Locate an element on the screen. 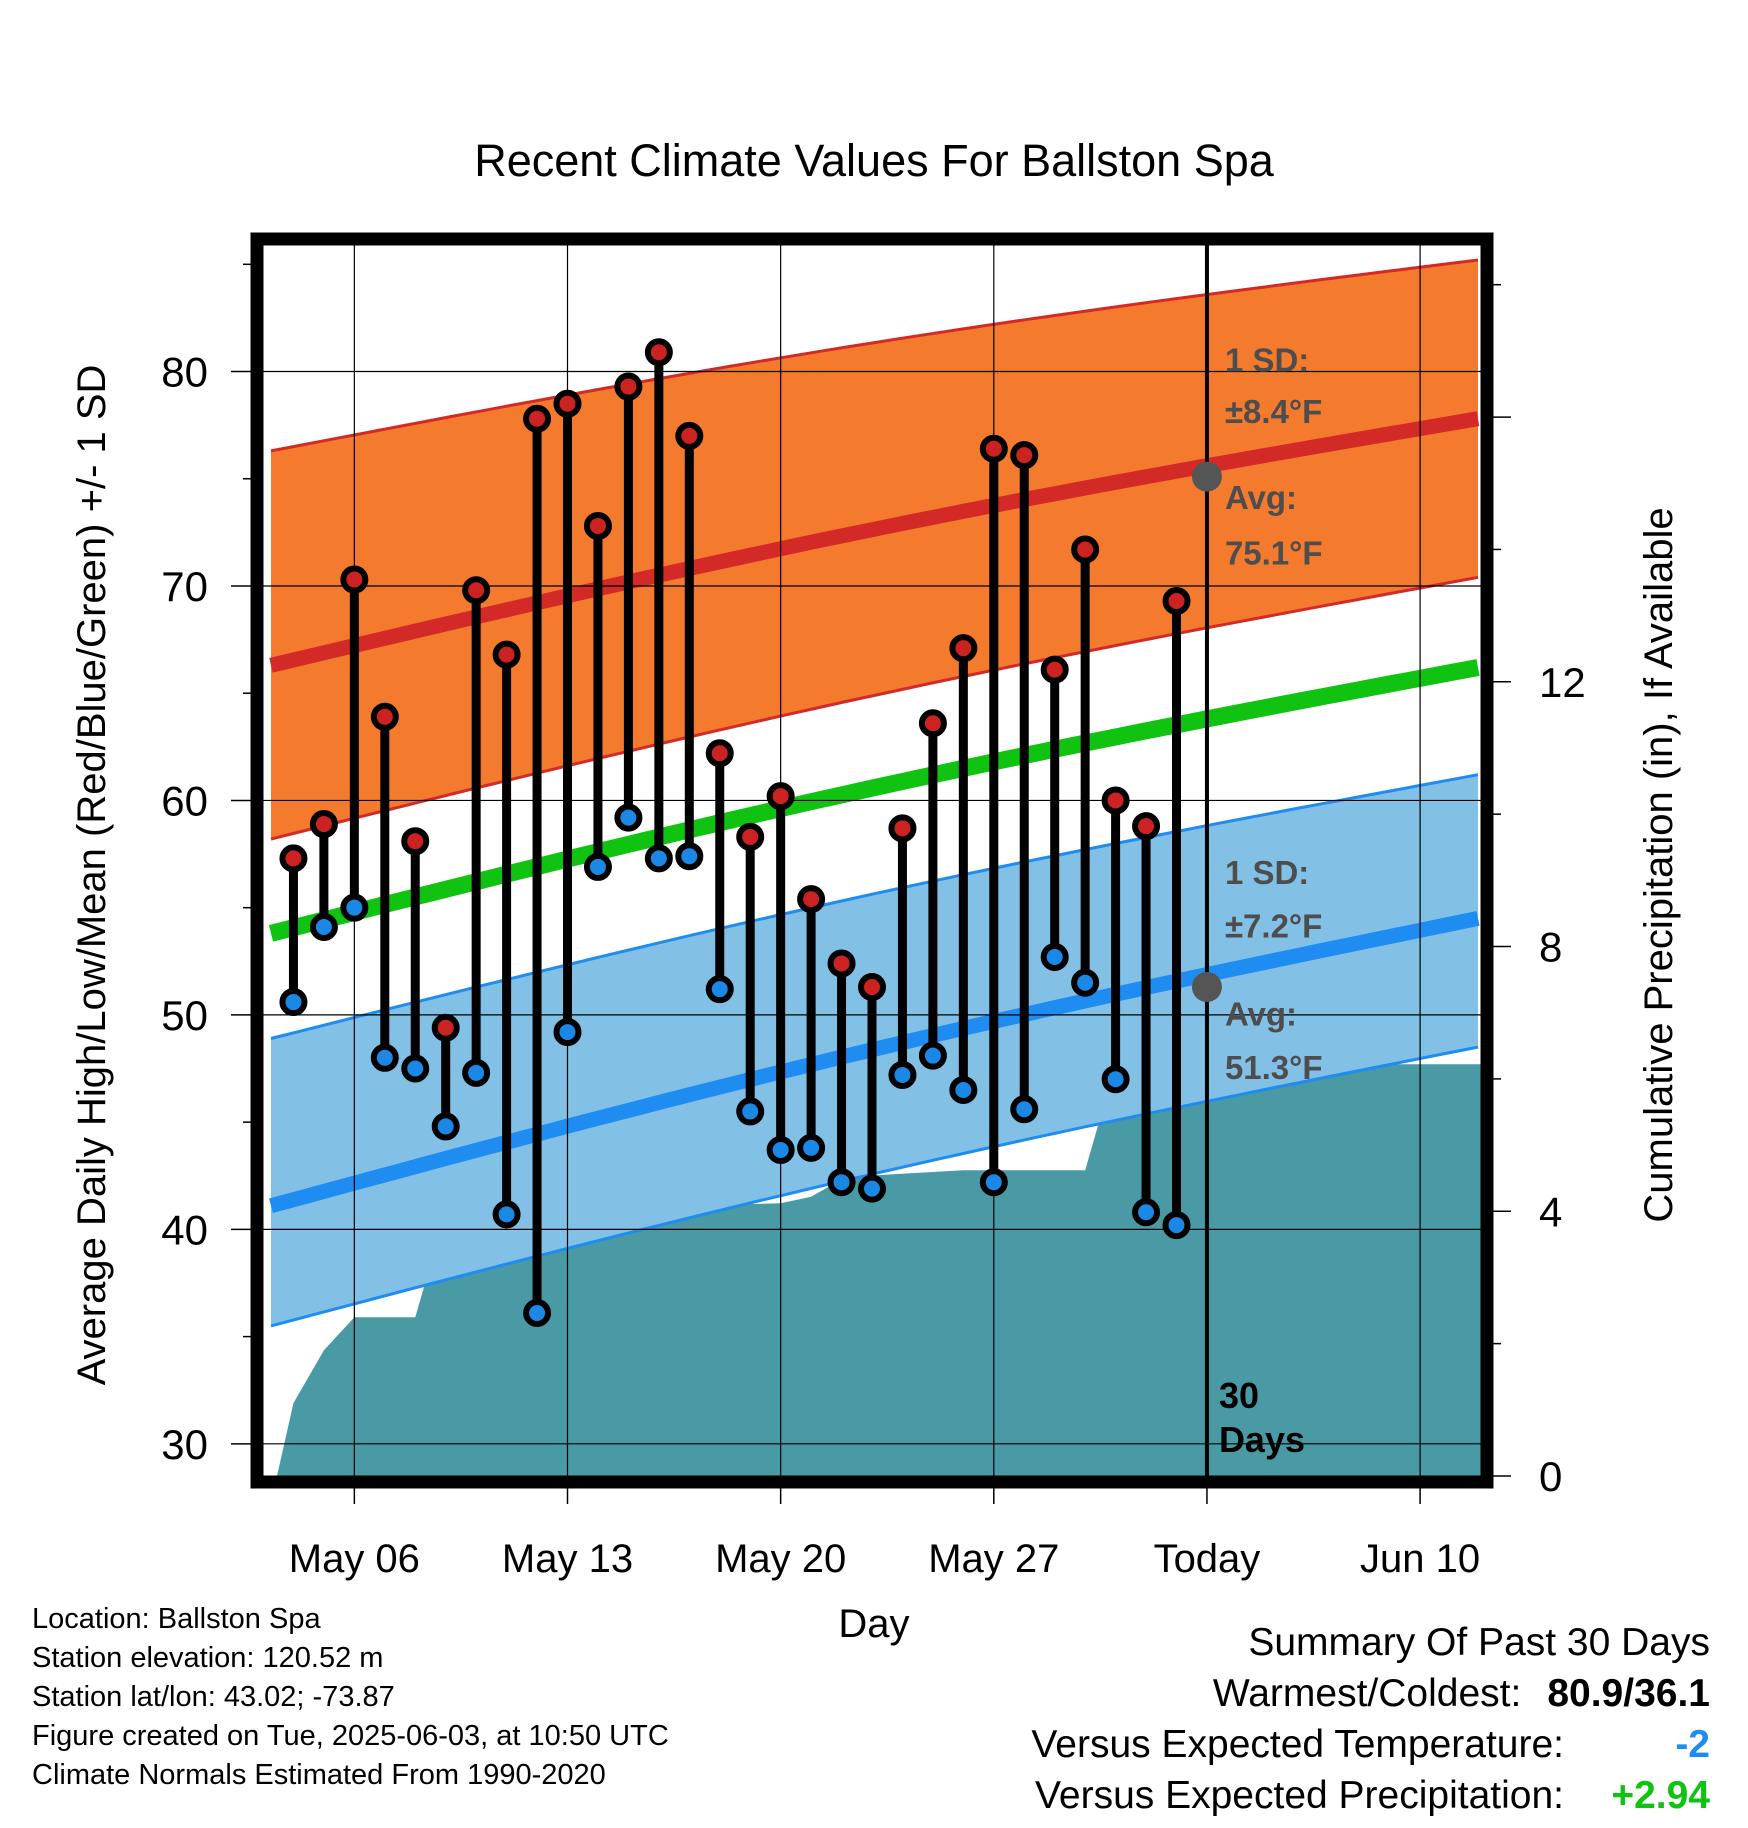 The width and height of the screenshot is (1748, 1828). summary-temp-row: Versus Expected Temperature: -2 is located at coordinates (1370, 1744).